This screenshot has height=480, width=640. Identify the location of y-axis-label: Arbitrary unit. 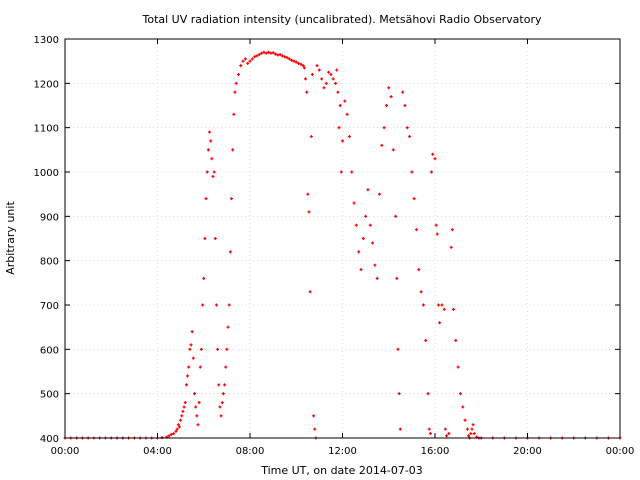
(10, 238).